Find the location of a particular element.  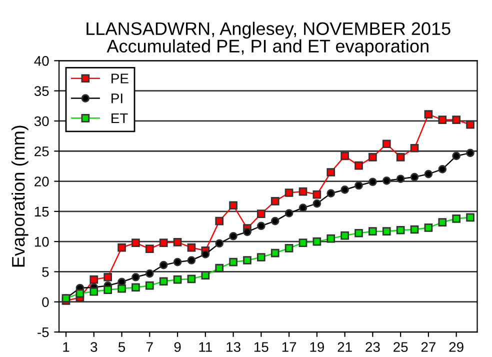

x-tick-label: 27 is located at coordinates (428, 347).